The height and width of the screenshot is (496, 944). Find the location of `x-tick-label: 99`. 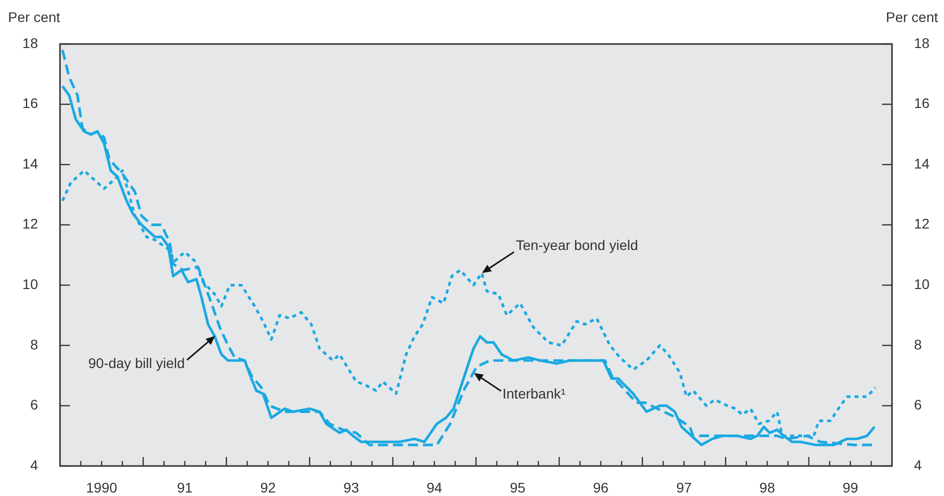

x-tick-label: 99 is located at coordinates (850, 487).